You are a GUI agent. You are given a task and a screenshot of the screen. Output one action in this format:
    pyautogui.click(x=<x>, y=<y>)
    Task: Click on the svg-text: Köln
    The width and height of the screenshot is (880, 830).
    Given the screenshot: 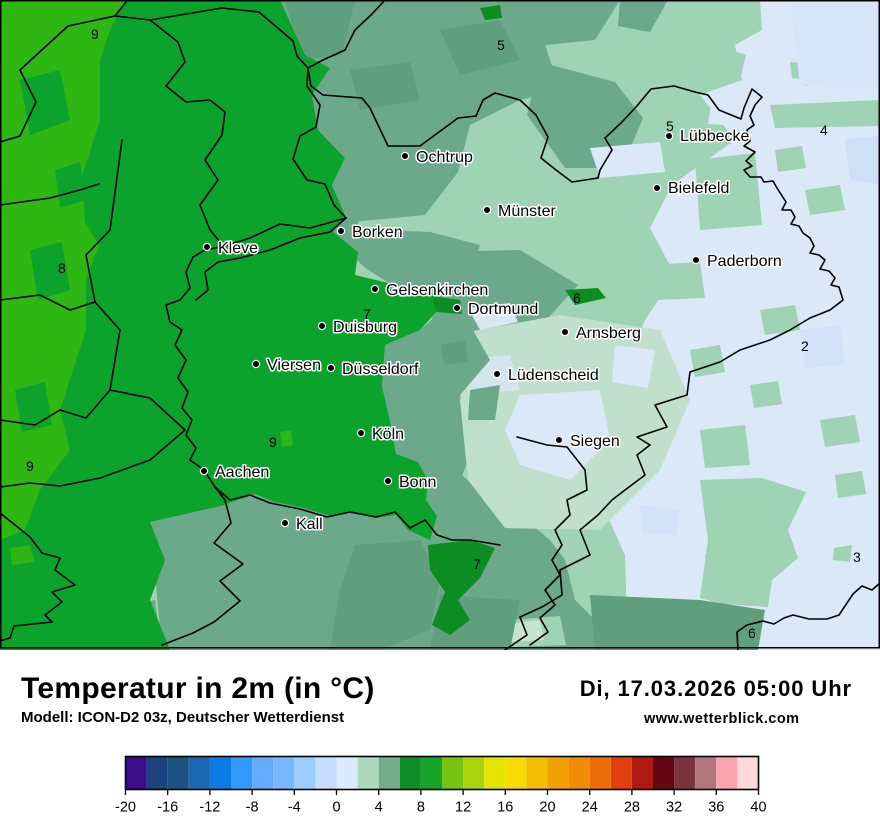 What is the action you would take?
    pyautogui.click(x=388, y=434)
    